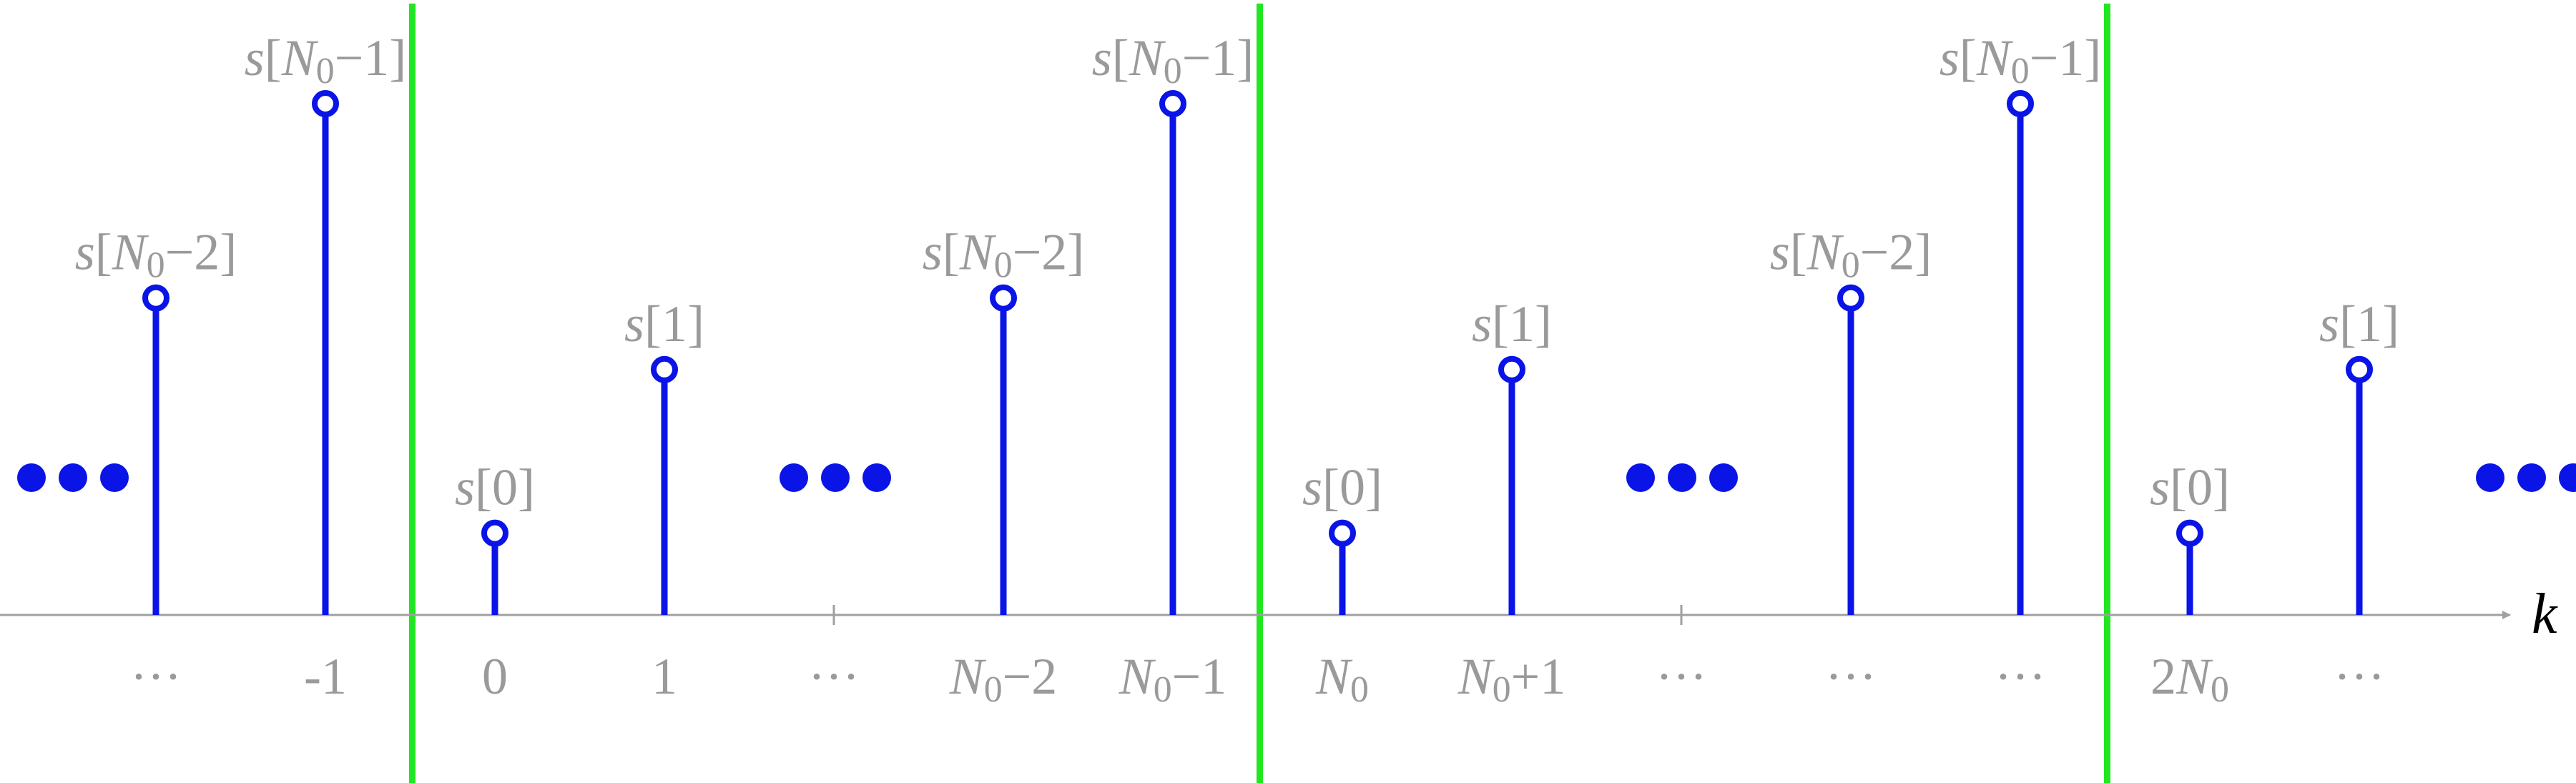 The image size is (2576, 783). What do you see at coordinates (495, 676) in the screenshot?
I see `tick-label: 0` at bounding box center [495, 676].